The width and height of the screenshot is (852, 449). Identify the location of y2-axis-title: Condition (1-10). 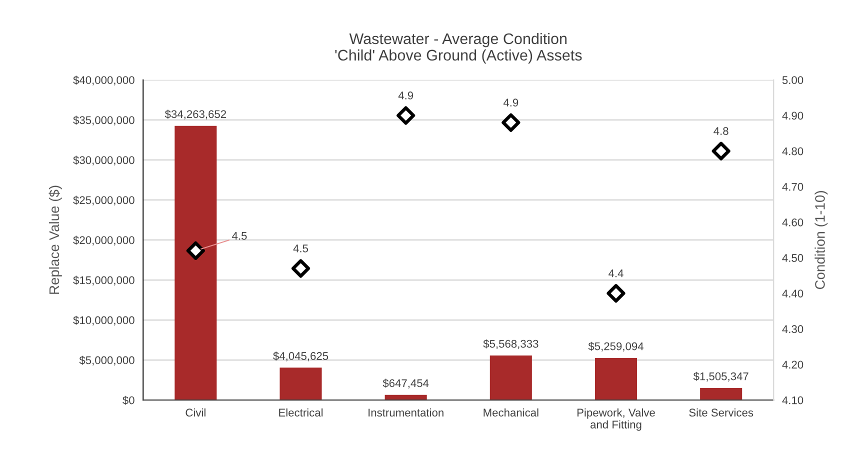
(821, 240).